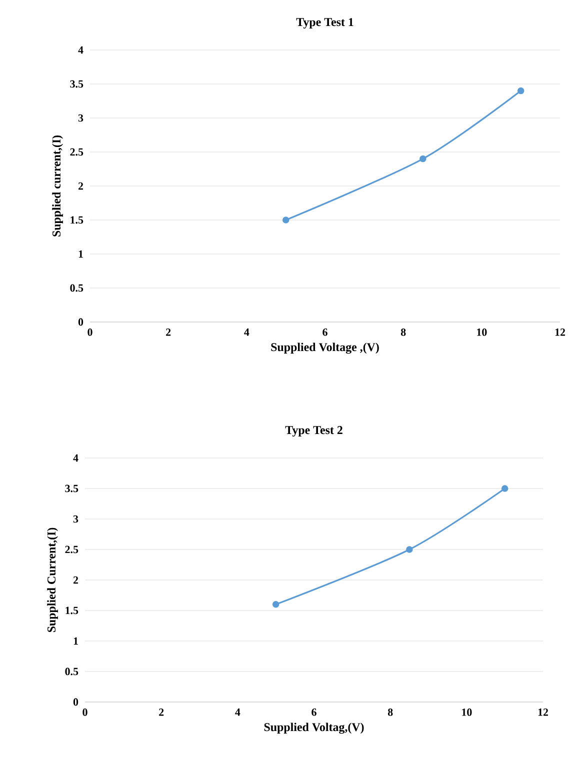 Image resolution: width=576 pixels, height=764 pixels. Describe the element at coordinates (52, 580) in the screenshot. I see `y-axis-title: Supplied Current,(I)` at that location.